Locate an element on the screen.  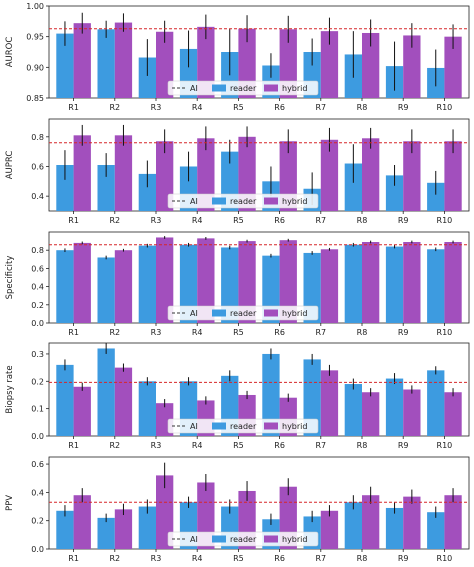
y-tick-label: 0.95 is located at coordinates (35, 37).